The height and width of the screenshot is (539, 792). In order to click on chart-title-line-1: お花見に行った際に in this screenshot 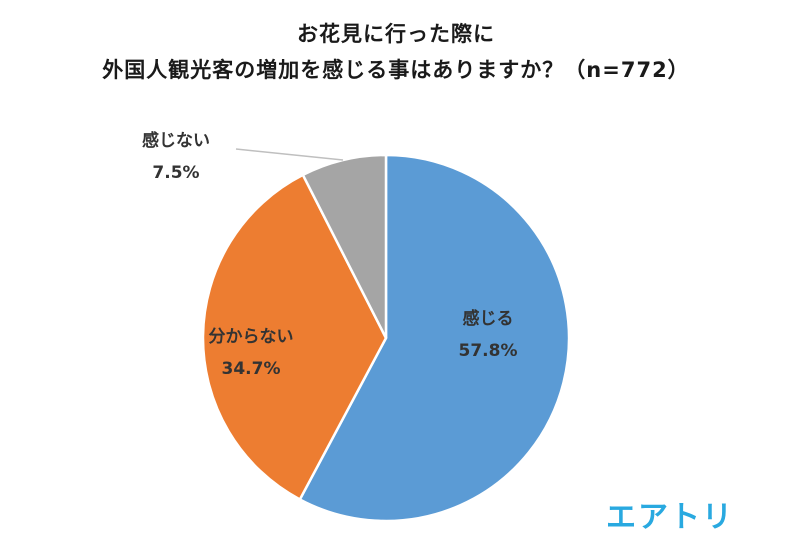, I will do `click(396, 34)`.